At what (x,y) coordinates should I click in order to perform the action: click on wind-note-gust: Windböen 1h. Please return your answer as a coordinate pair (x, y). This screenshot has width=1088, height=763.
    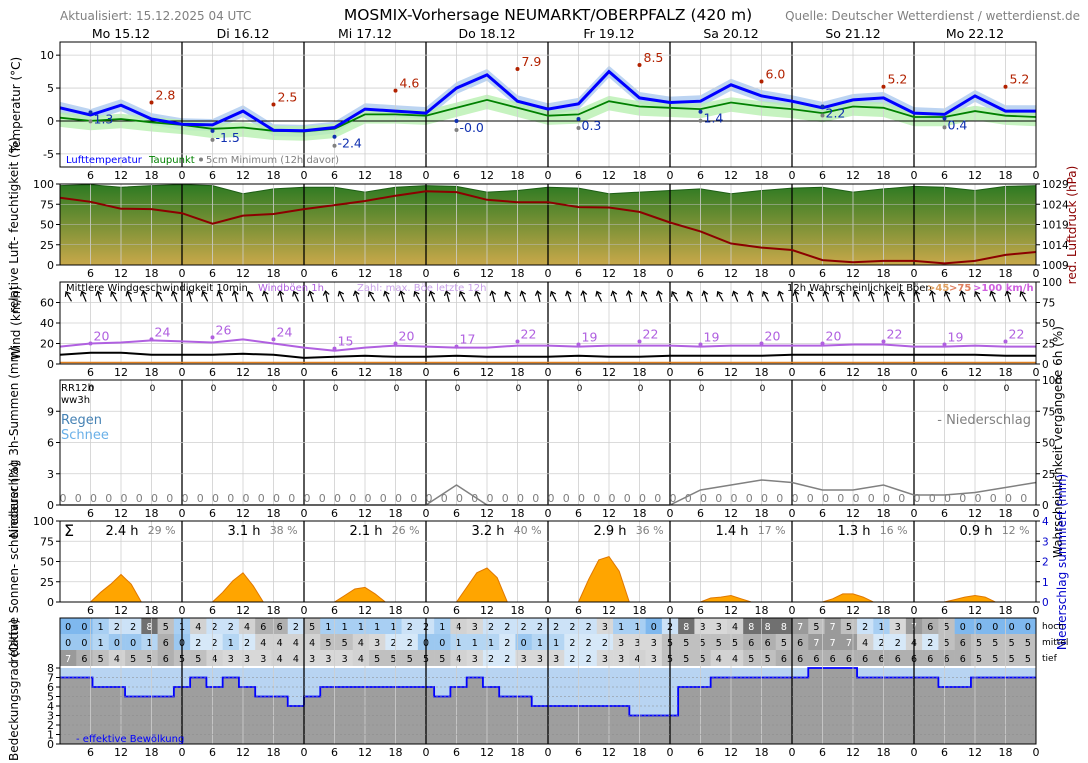
    Looking at the image, I should click on (291, 288).